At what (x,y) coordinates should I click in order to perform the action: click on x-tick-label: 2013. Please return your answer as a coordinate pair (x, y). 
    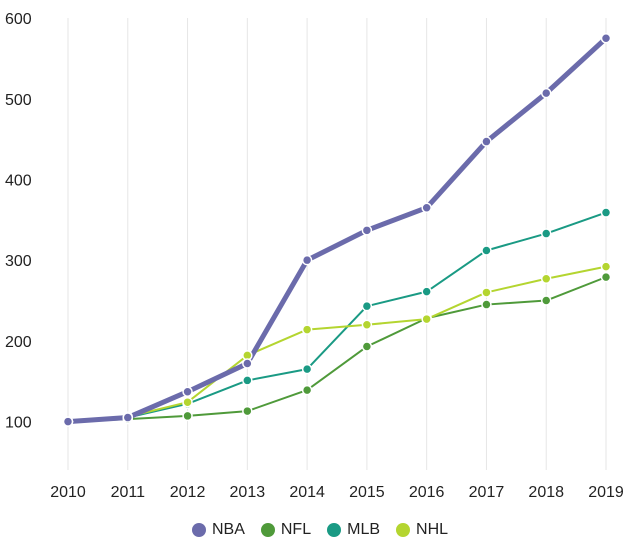
    Looking at the image, I should click on (248, 492).